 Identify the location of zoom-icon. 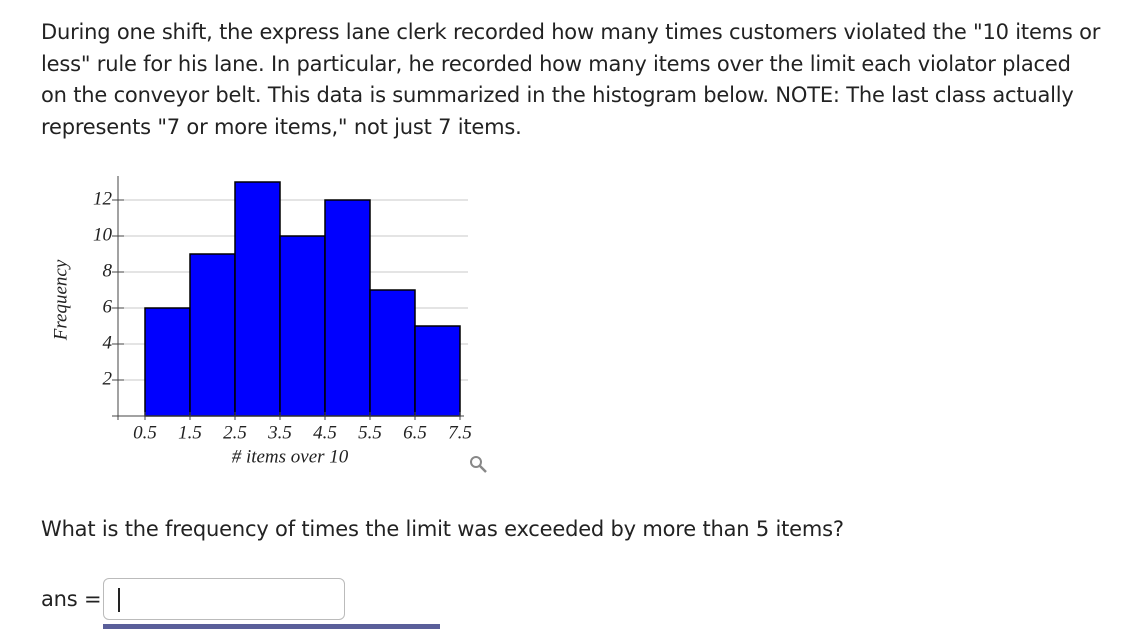
(478, 464).